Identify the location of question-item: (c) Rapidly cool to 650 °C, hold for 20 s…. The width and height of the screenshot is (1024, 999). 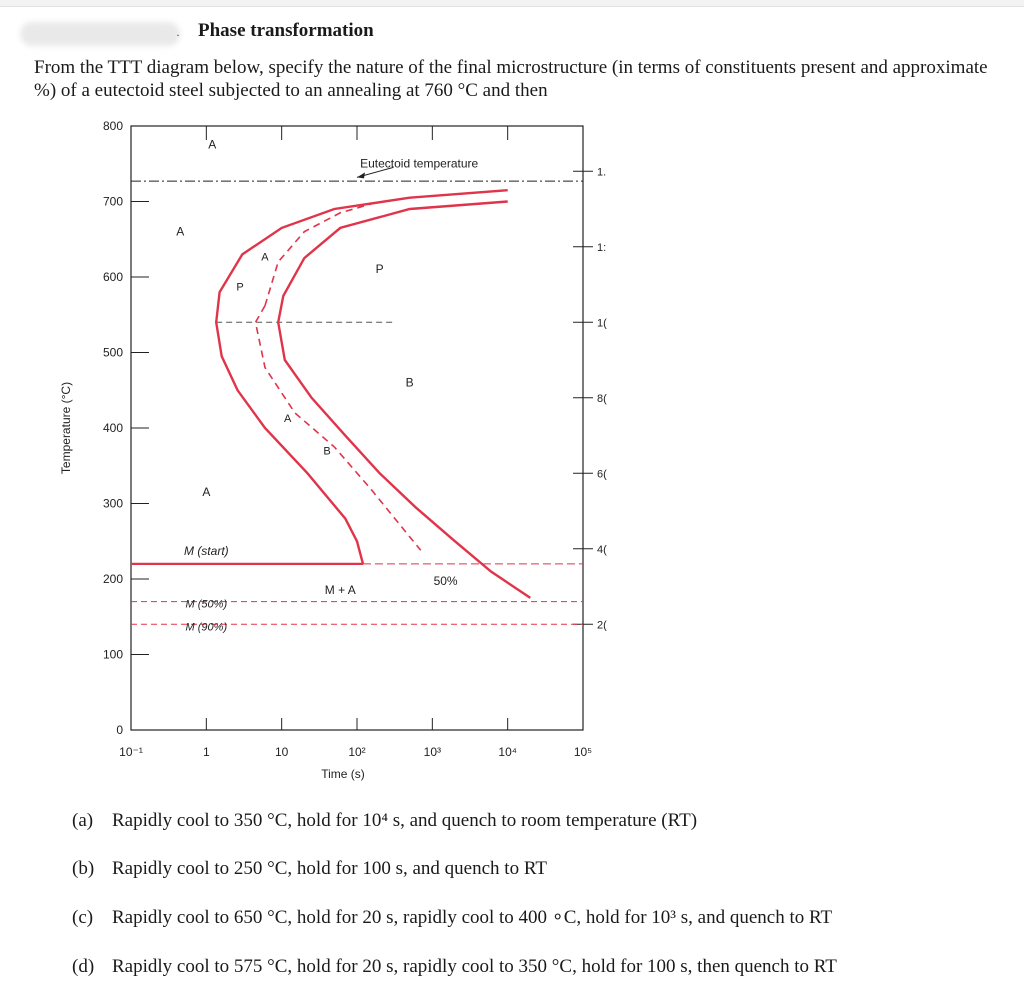
(452, 917).